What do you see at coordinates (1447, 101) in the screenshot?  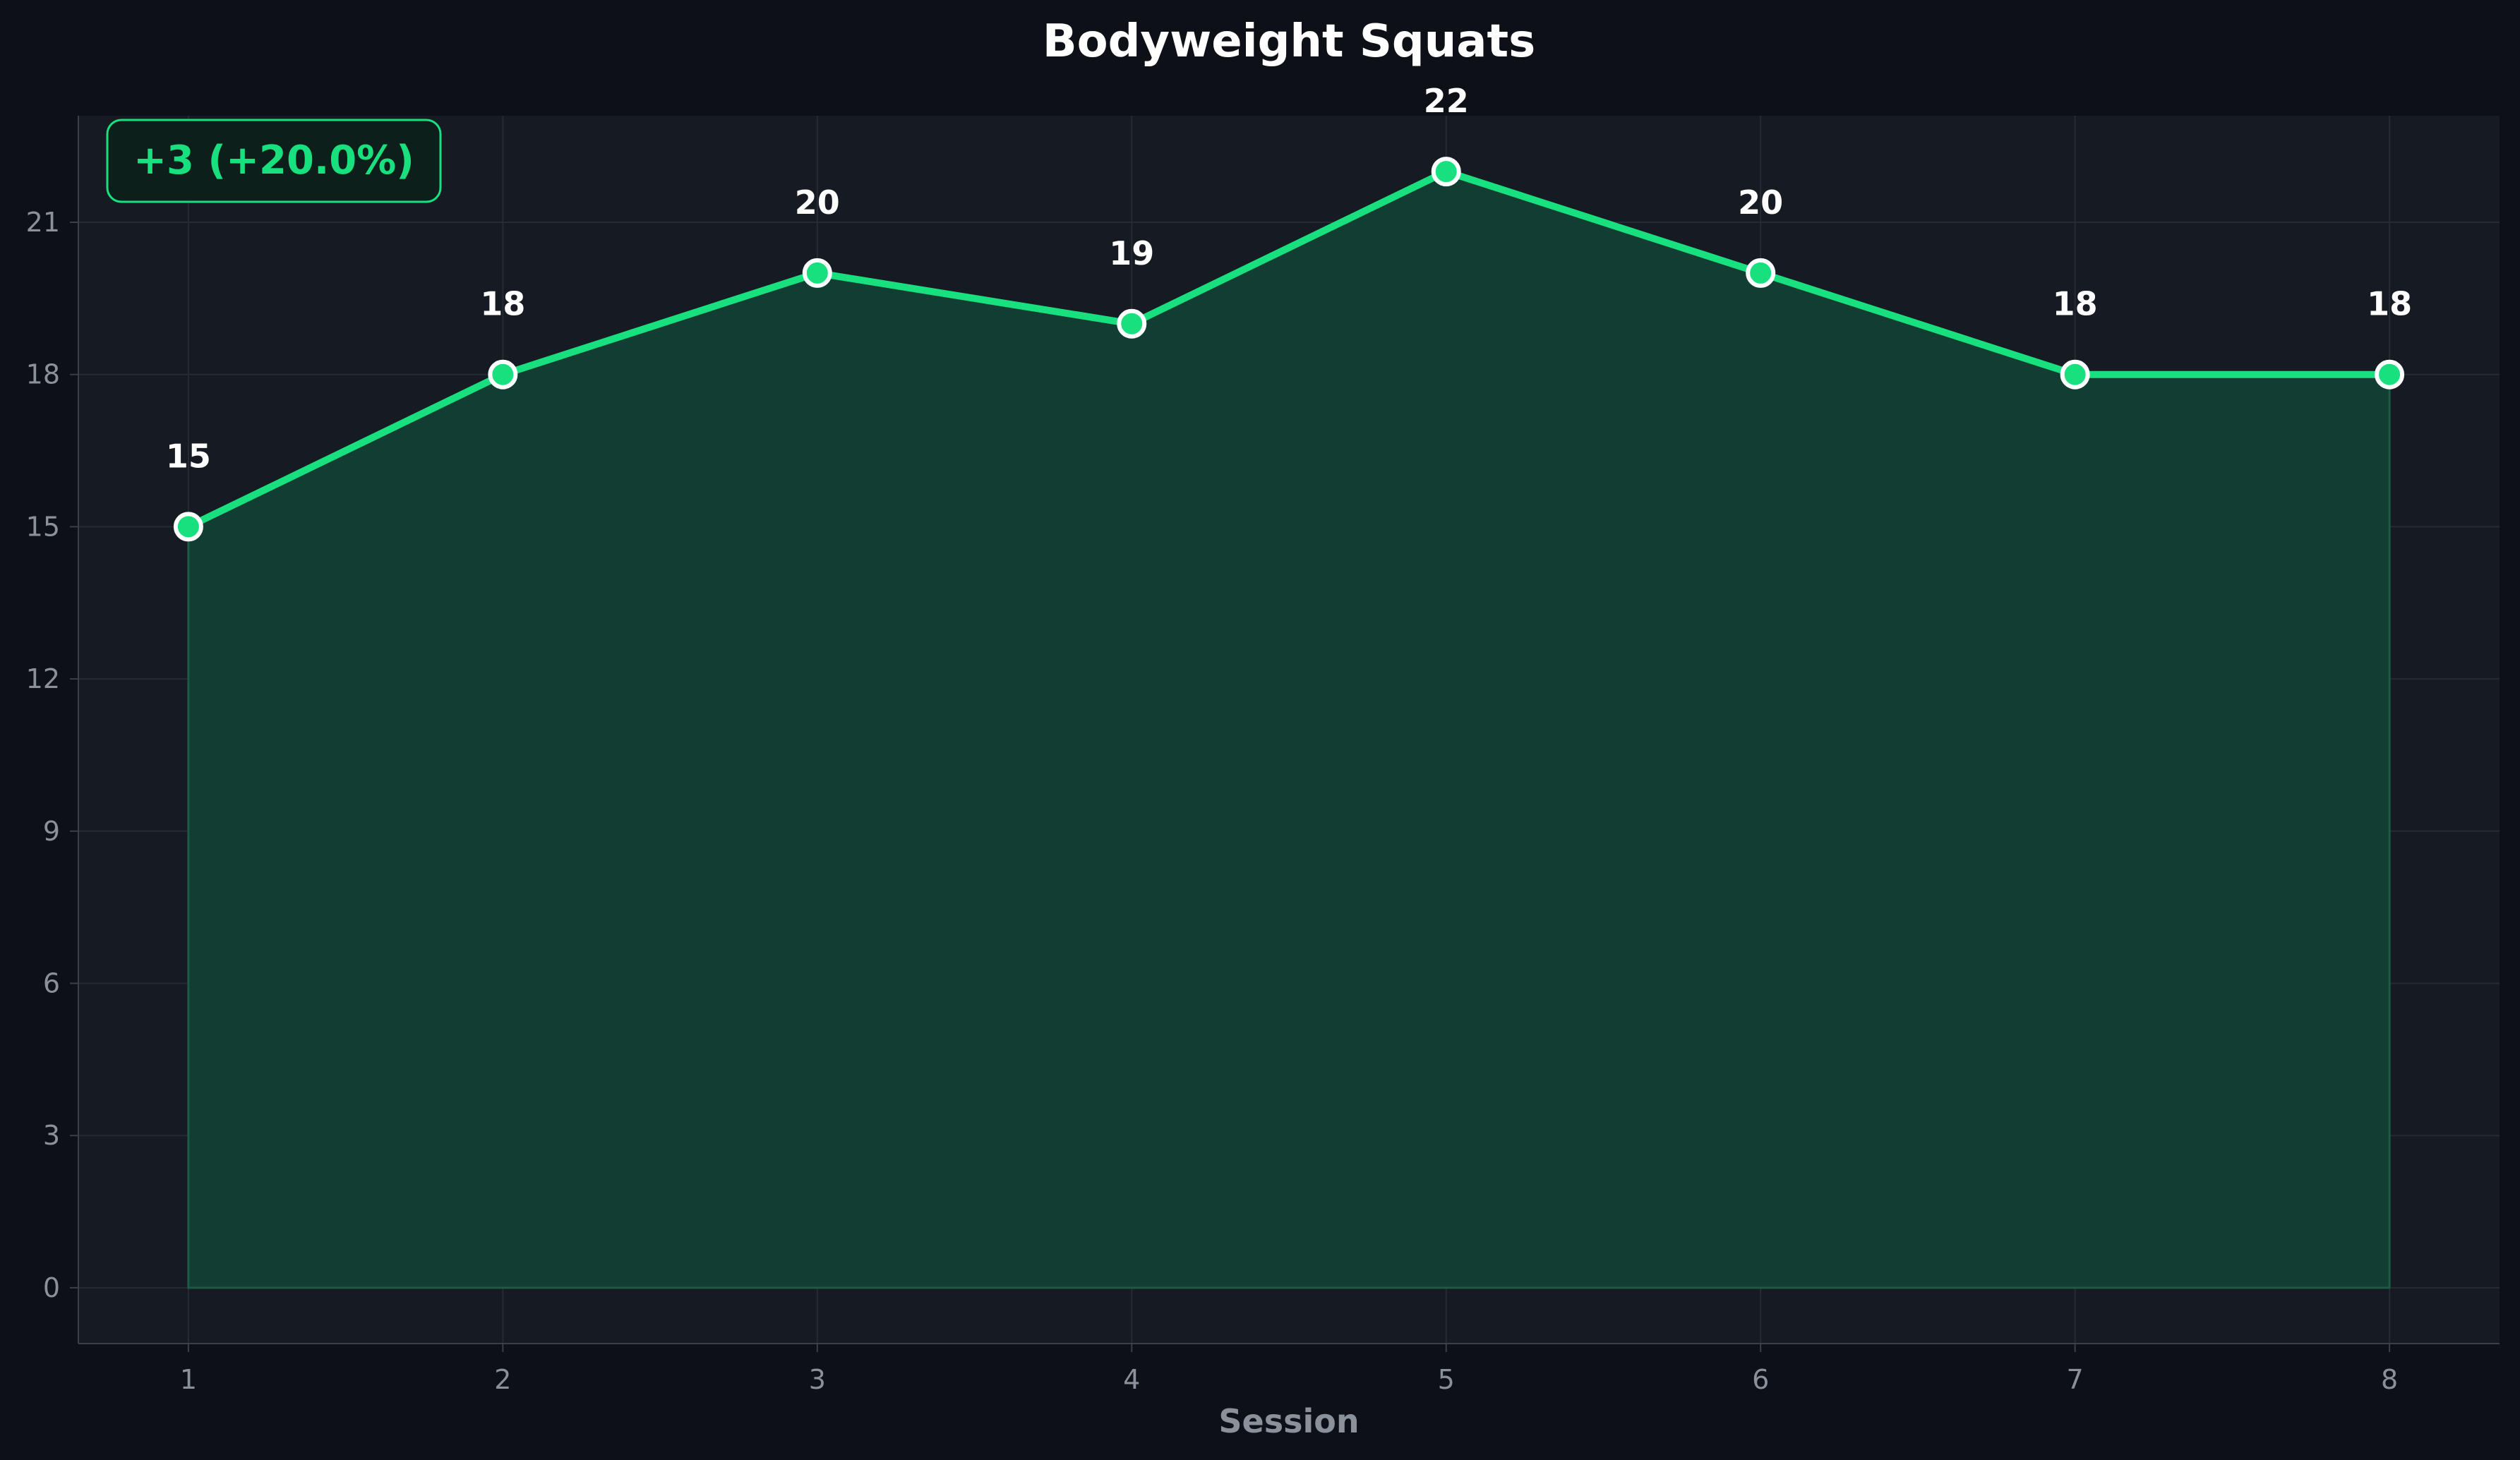 I see `data-label: 22` at bounding box center [1447, 101].